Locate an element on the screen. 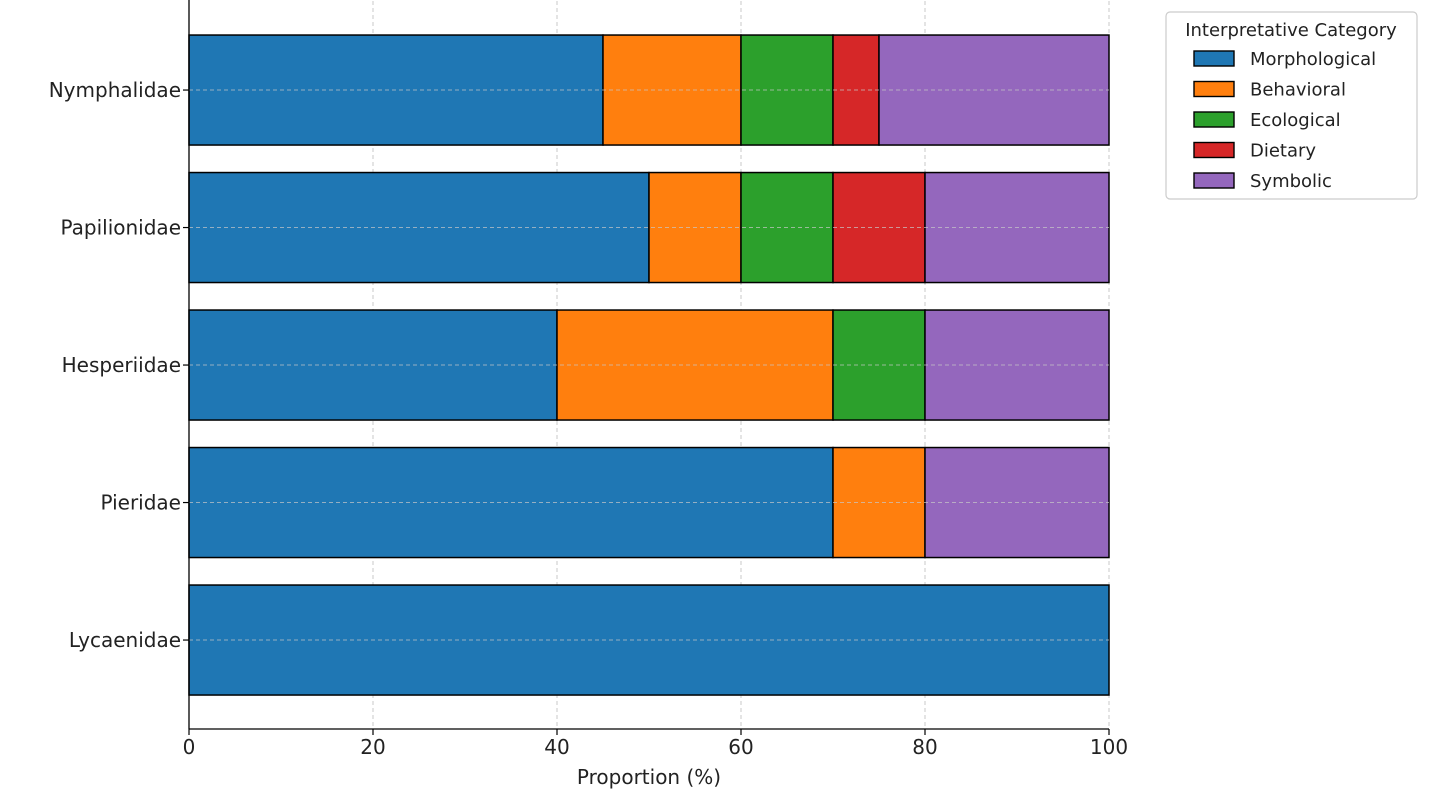 This screenshot has width=1431, height=800. legend-swatch-ecological is located at coordinates (1214, 119).